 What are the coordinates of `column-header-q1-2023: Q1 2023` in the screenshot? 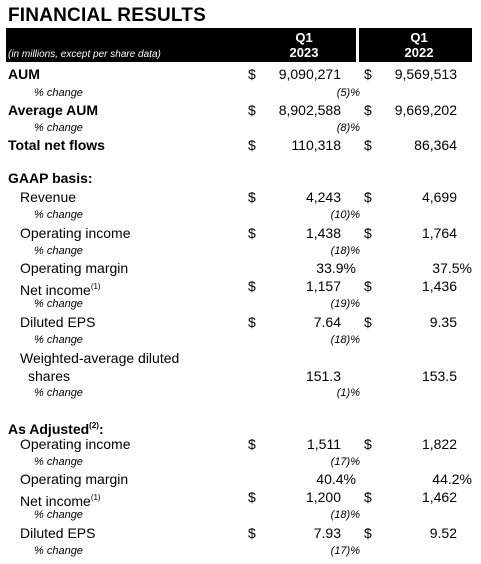 It's located at (304, 45).